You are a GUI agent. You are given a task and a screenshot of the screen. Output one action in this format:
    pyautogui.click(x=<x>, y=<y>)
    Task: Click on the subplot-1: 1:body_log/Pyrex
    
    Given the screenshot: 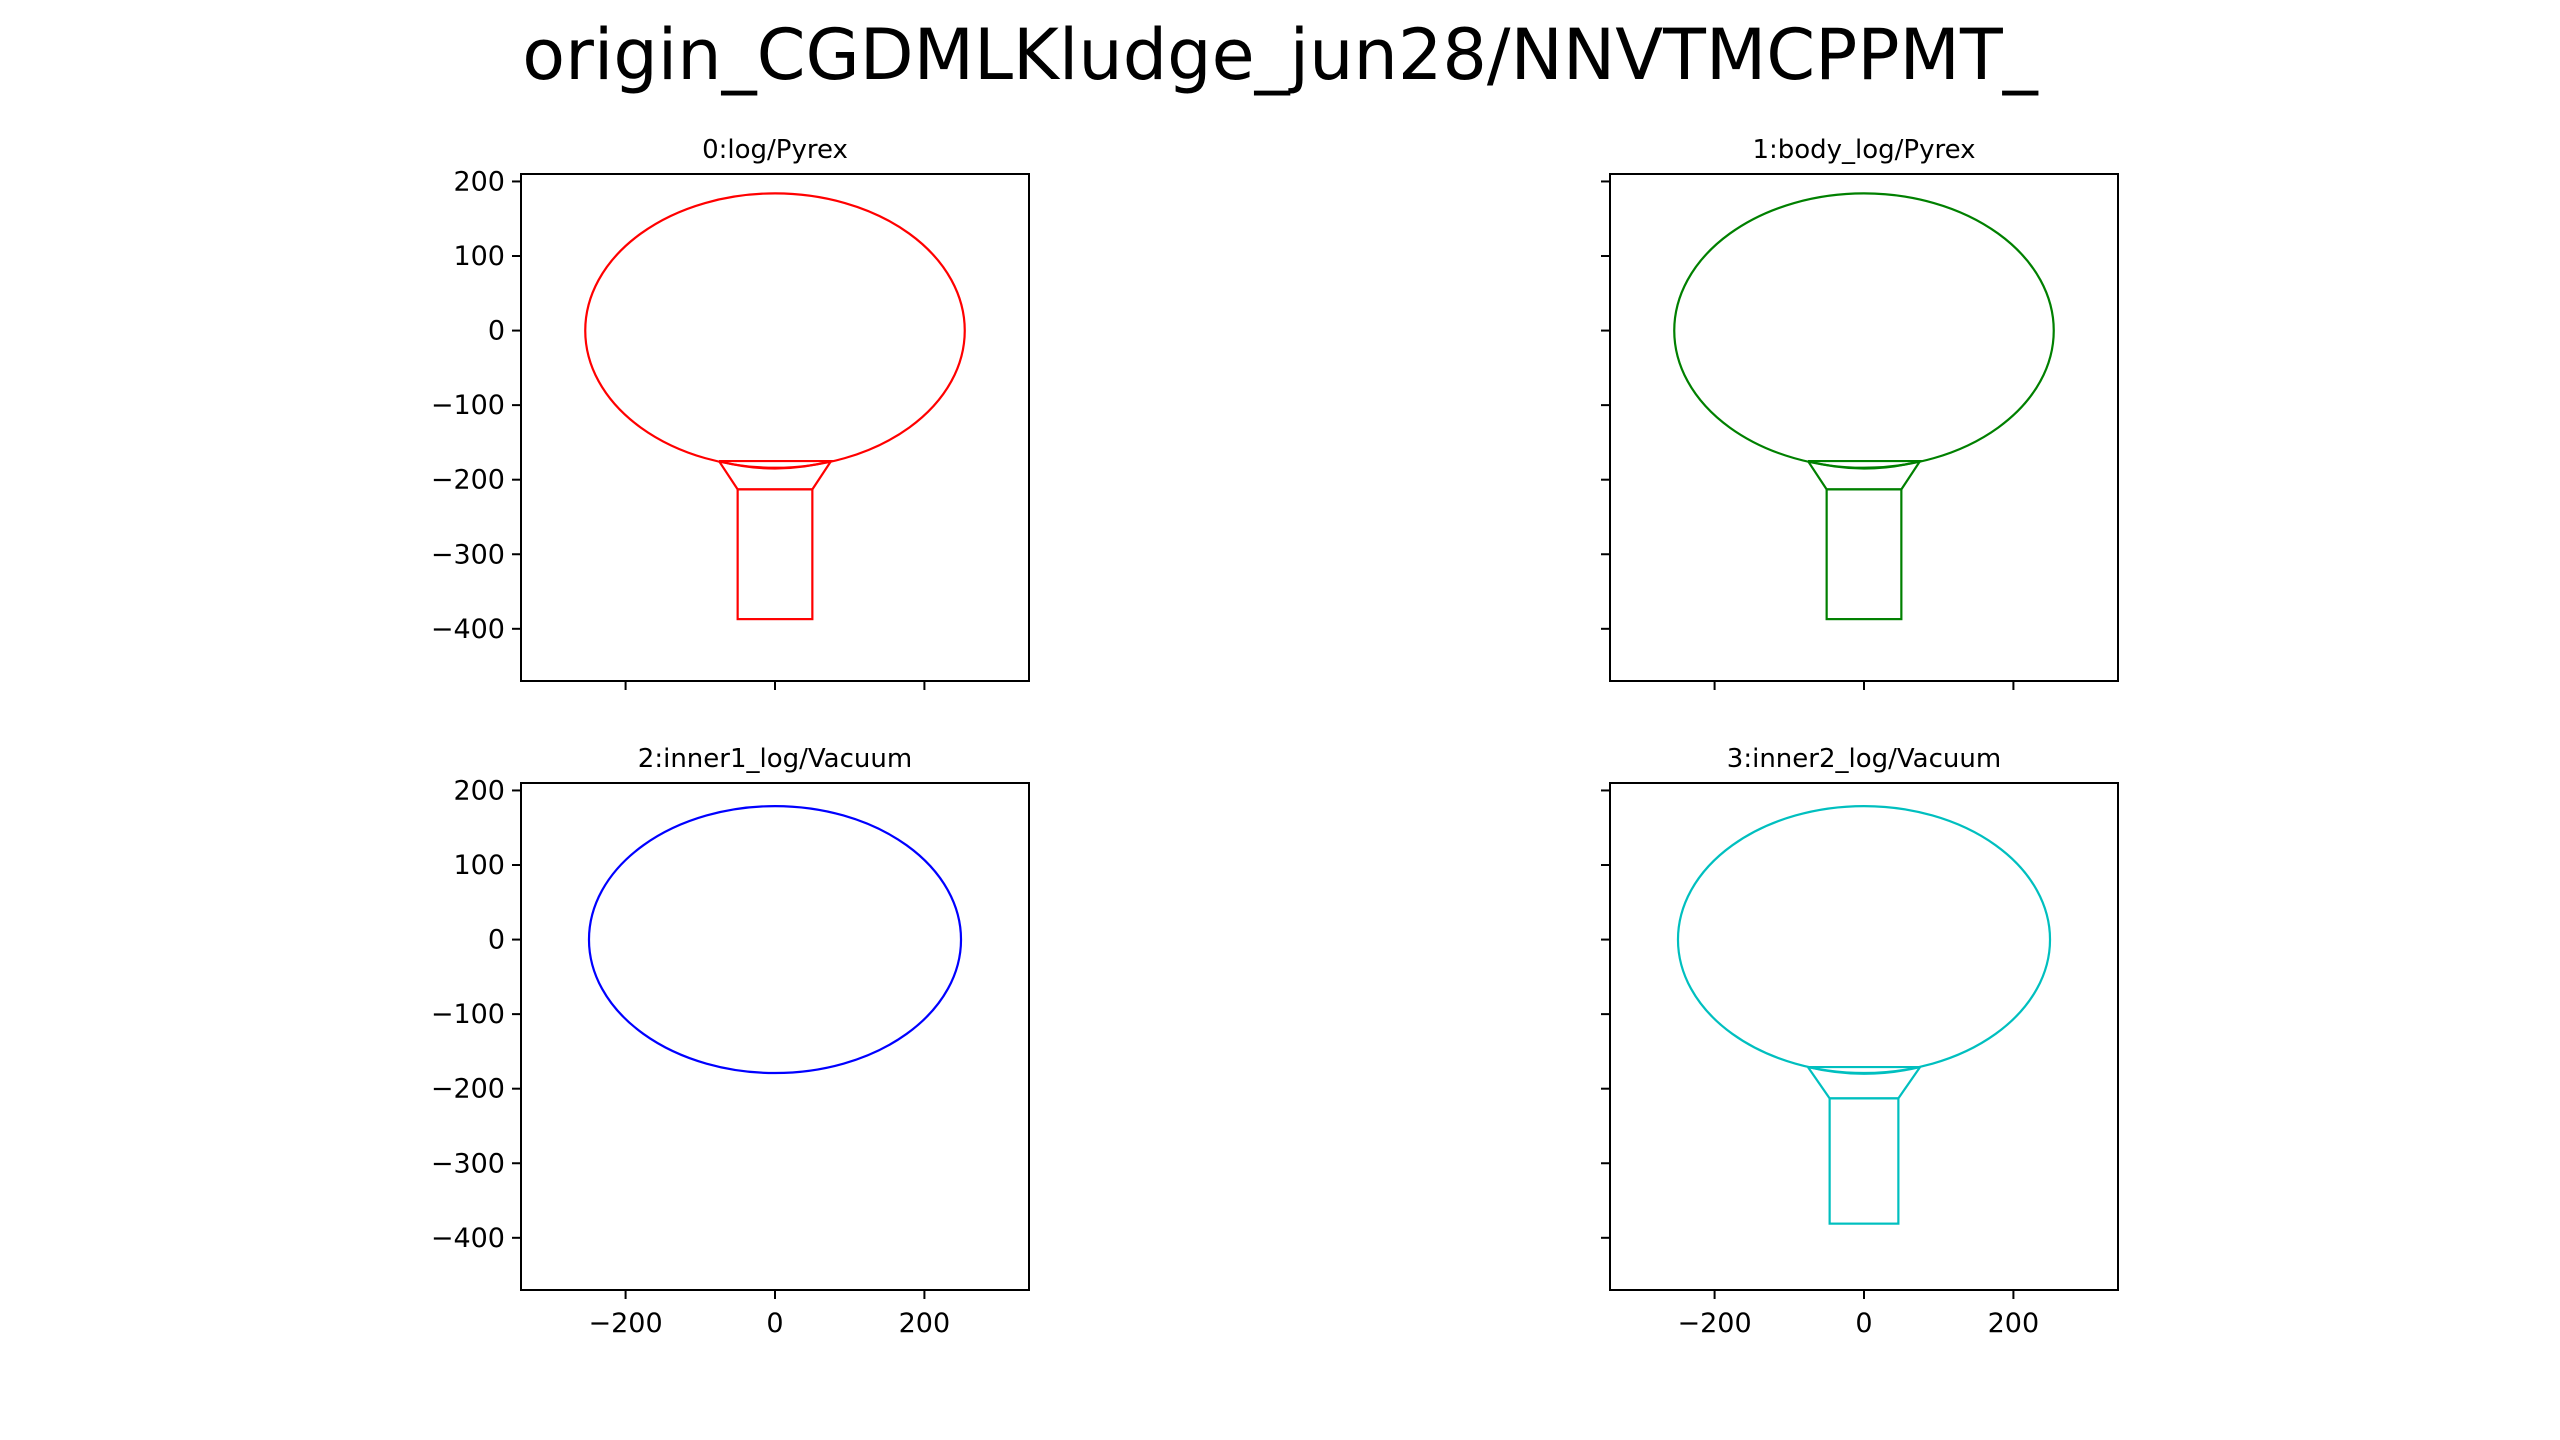 What is the action you would take?
    pyautogui.click(x=1860, y=412)
    